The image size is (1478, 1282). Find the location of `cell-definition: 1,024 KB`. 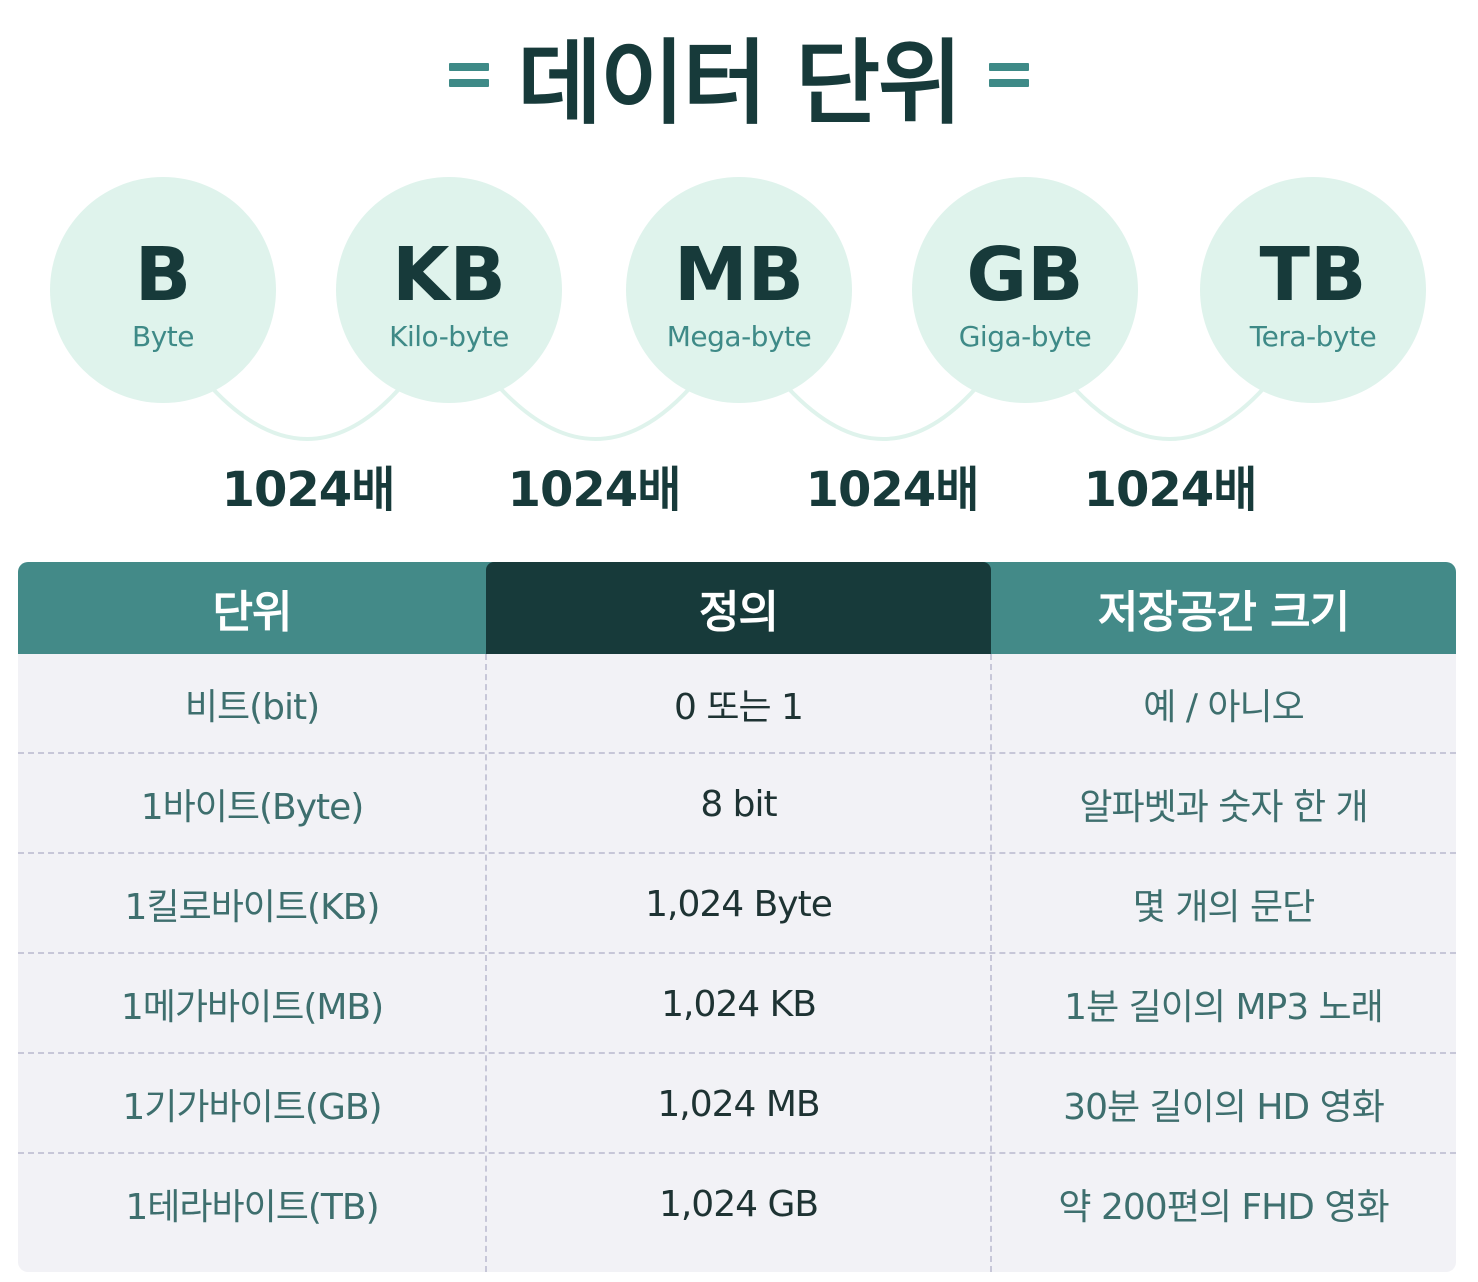

cell-definition: 1,024 KB is located at coordinates (739, 1004).